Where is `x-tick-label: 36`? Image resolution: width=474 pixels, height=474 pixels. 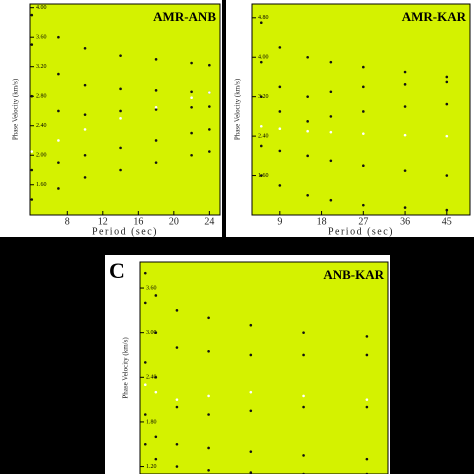
x-tick-label: 36 is located at coordinates (405, 221).